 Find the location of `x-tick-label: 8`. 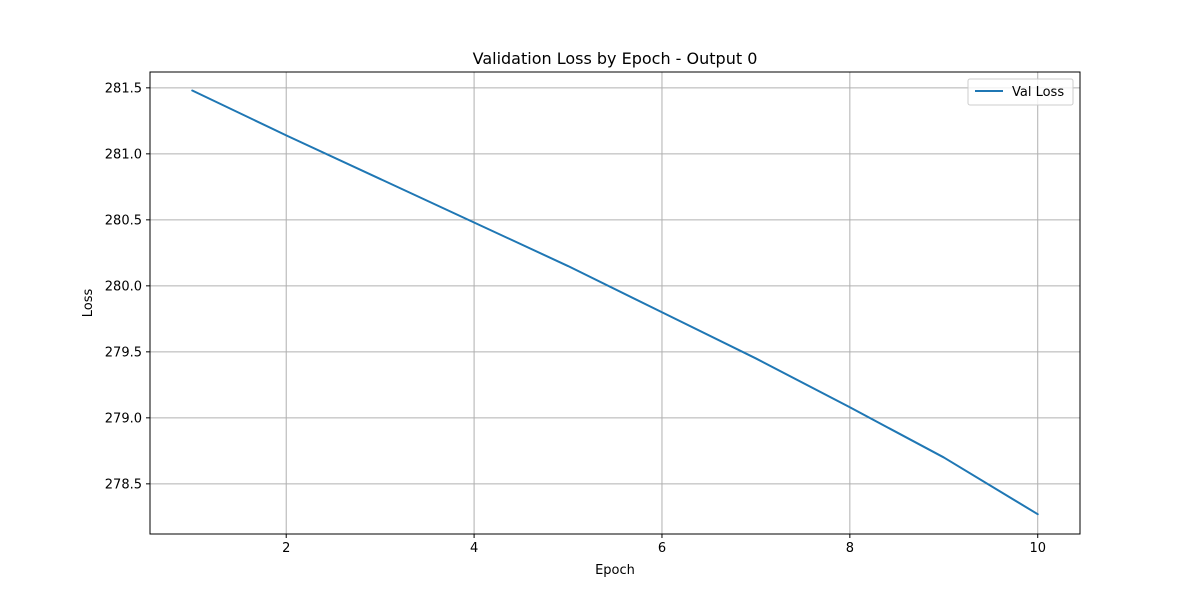

x-tick-label: 8 is located at coordinates (850, 548).